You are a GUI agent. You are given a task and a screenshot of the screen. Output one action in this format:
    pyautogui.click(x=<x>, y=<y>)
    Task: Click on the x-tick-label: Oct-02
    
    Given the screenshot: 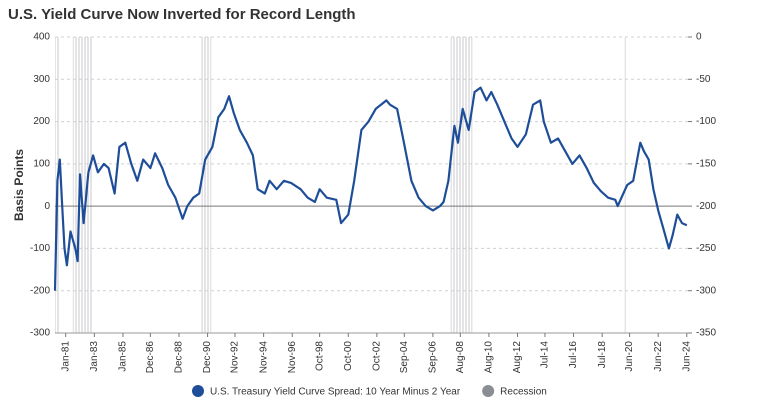 What is the action you would take?
    pyautogui.click(x=377, y=356)
    